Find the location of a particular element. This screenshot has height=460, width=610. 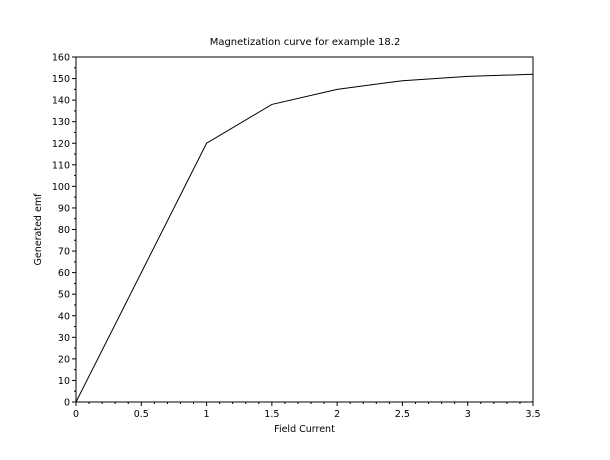

y-axis-title: Generated emf is located at coordinates (38, 229).